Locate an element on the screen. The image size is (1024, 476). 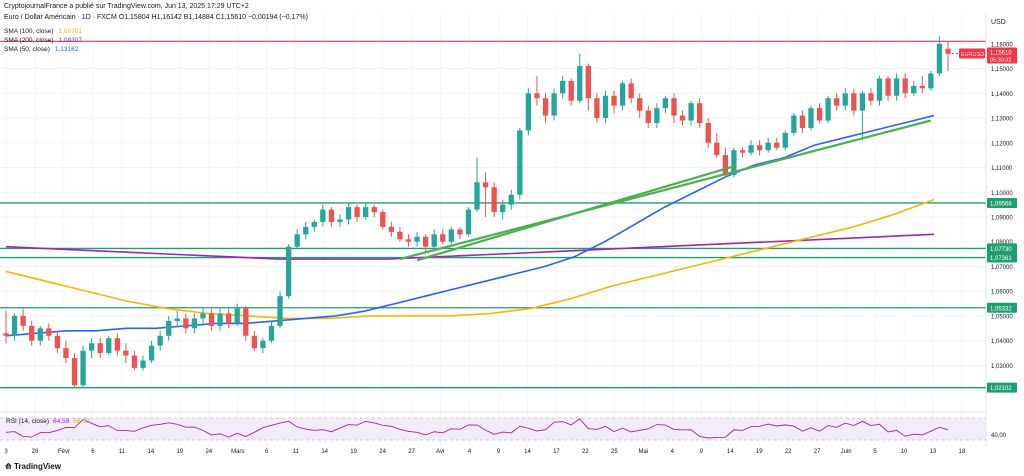
symbol-badge-label: EURUSD is located at coordinates (972, 55).